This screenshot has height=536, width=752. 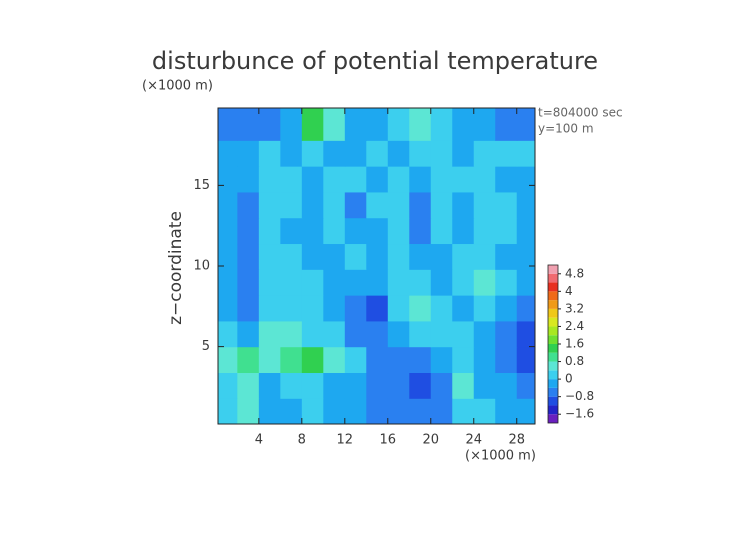 What do you see at coordinates (375, 61) in the screenshot?
I see `chart-title: disturbunce of potential temperature` at bounding box center [375, 61].